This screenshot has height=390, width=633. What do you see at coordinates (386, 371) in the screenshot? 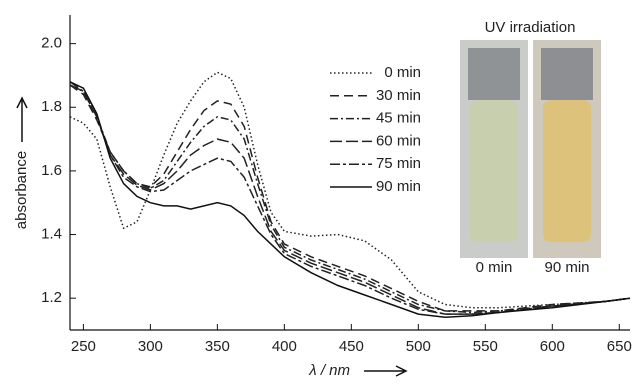
I see `x-arrow` at bounding box center [386, 371].